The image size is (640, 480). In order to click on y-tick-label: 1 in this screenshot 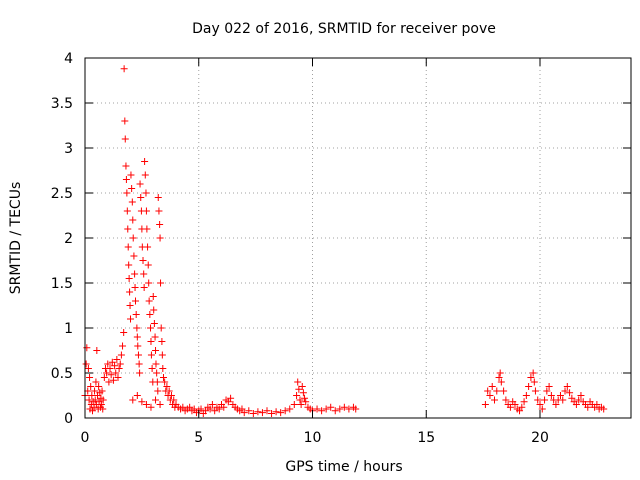, I will do `click(68, 329)`.